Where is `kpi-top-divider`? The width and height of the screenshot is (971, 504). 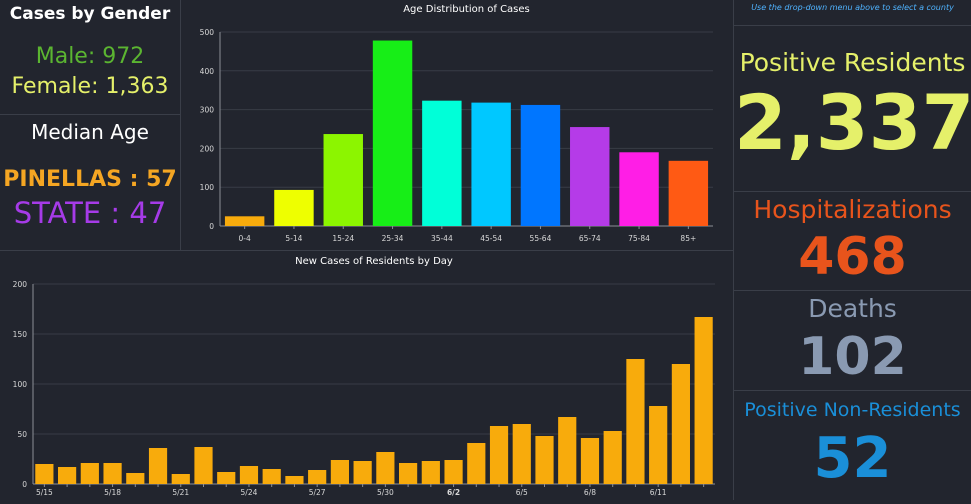 kpi-top-divider is located at coordinates (852, 25).